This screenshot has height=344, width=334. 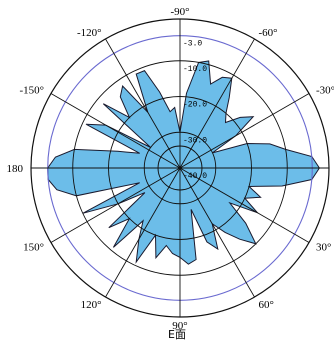 I want to click on angle-tick-label: -60°, so click(x=268, y=33).